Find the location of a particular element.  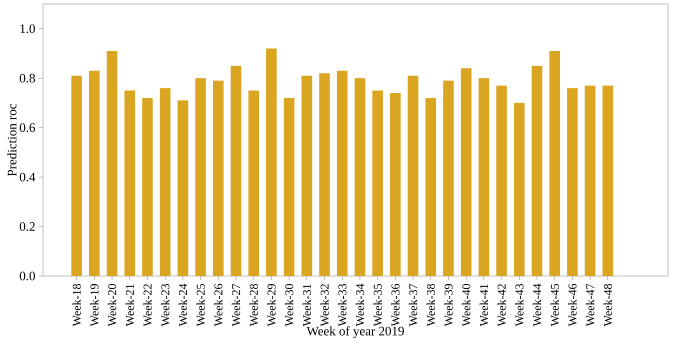

x-tick-label: Week-24 is located at coordinates (183, 305).